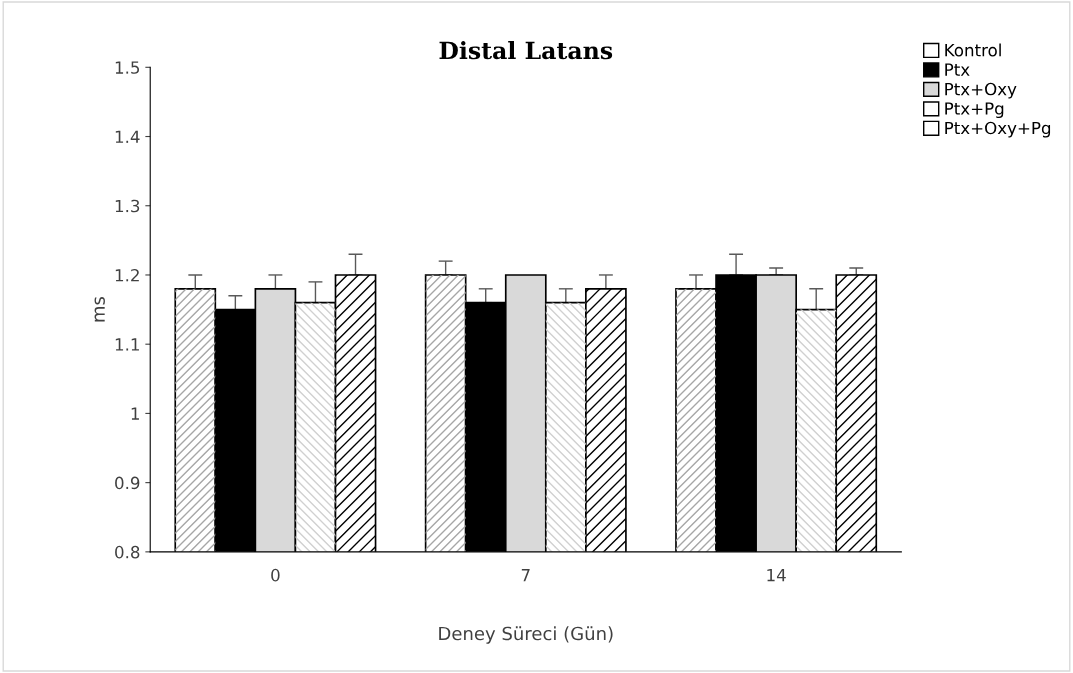 The width and height of the screenshot is (1073, 673). I want to click on legend-label: Ptx+Oxy+Pg, so click(998, 129).